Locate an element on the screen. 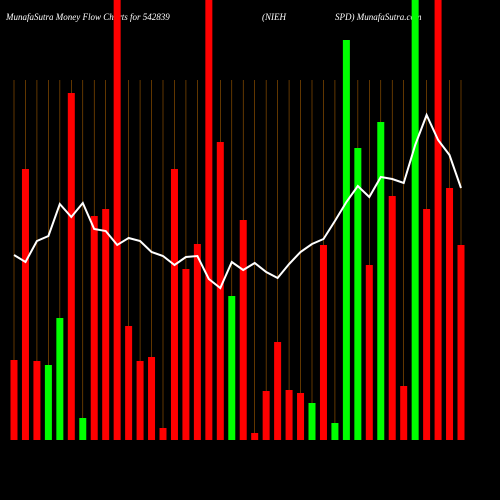 The width and height of the screenshot is (500, 500). chart-title: SPD) MunafaSutra.com is located at coordinates (378, 17).